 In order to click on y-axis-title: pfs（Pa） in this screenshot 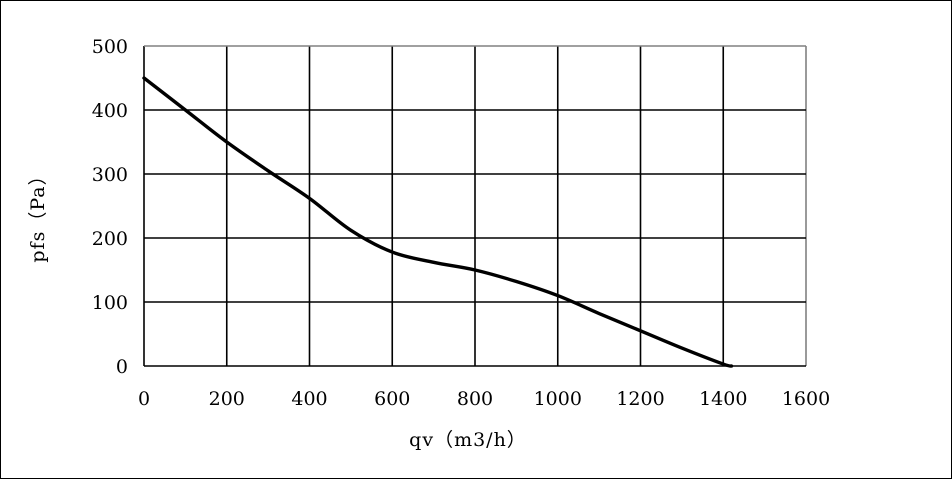, I will do `click(38, 213)`.